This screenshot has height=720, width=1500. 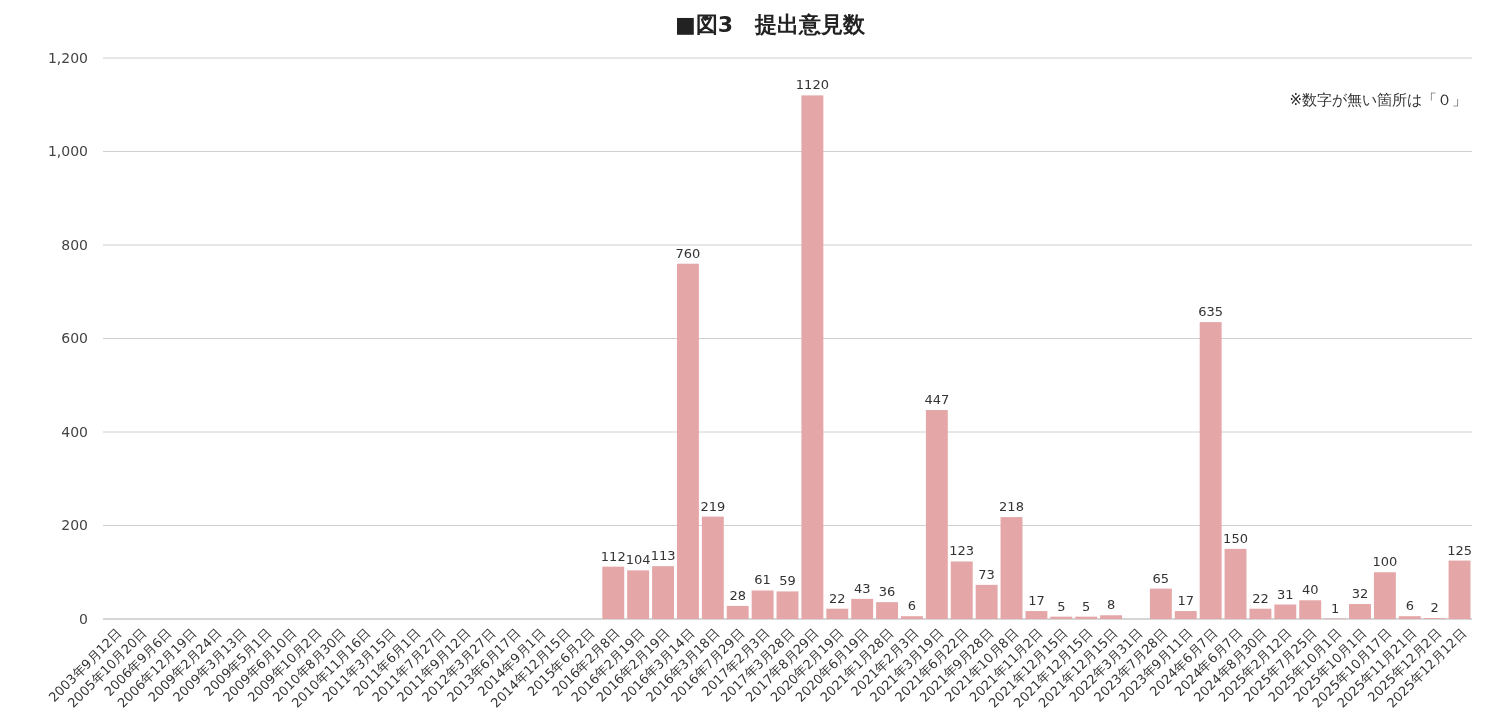 What do you see at coordinates (74, 244) in the screenshot?
I see `y-tick-label: 800` at bounding box center [74, 244].